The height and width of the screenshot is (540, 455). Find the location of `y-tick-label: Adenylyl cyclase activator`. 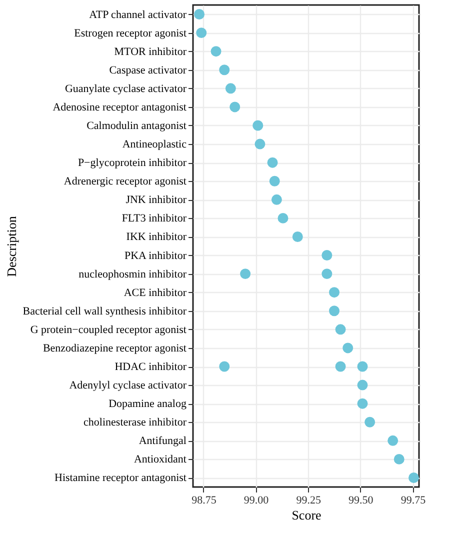

y-tick-label: Adenylyl cyclase activator is located at coordinates (128, 386).